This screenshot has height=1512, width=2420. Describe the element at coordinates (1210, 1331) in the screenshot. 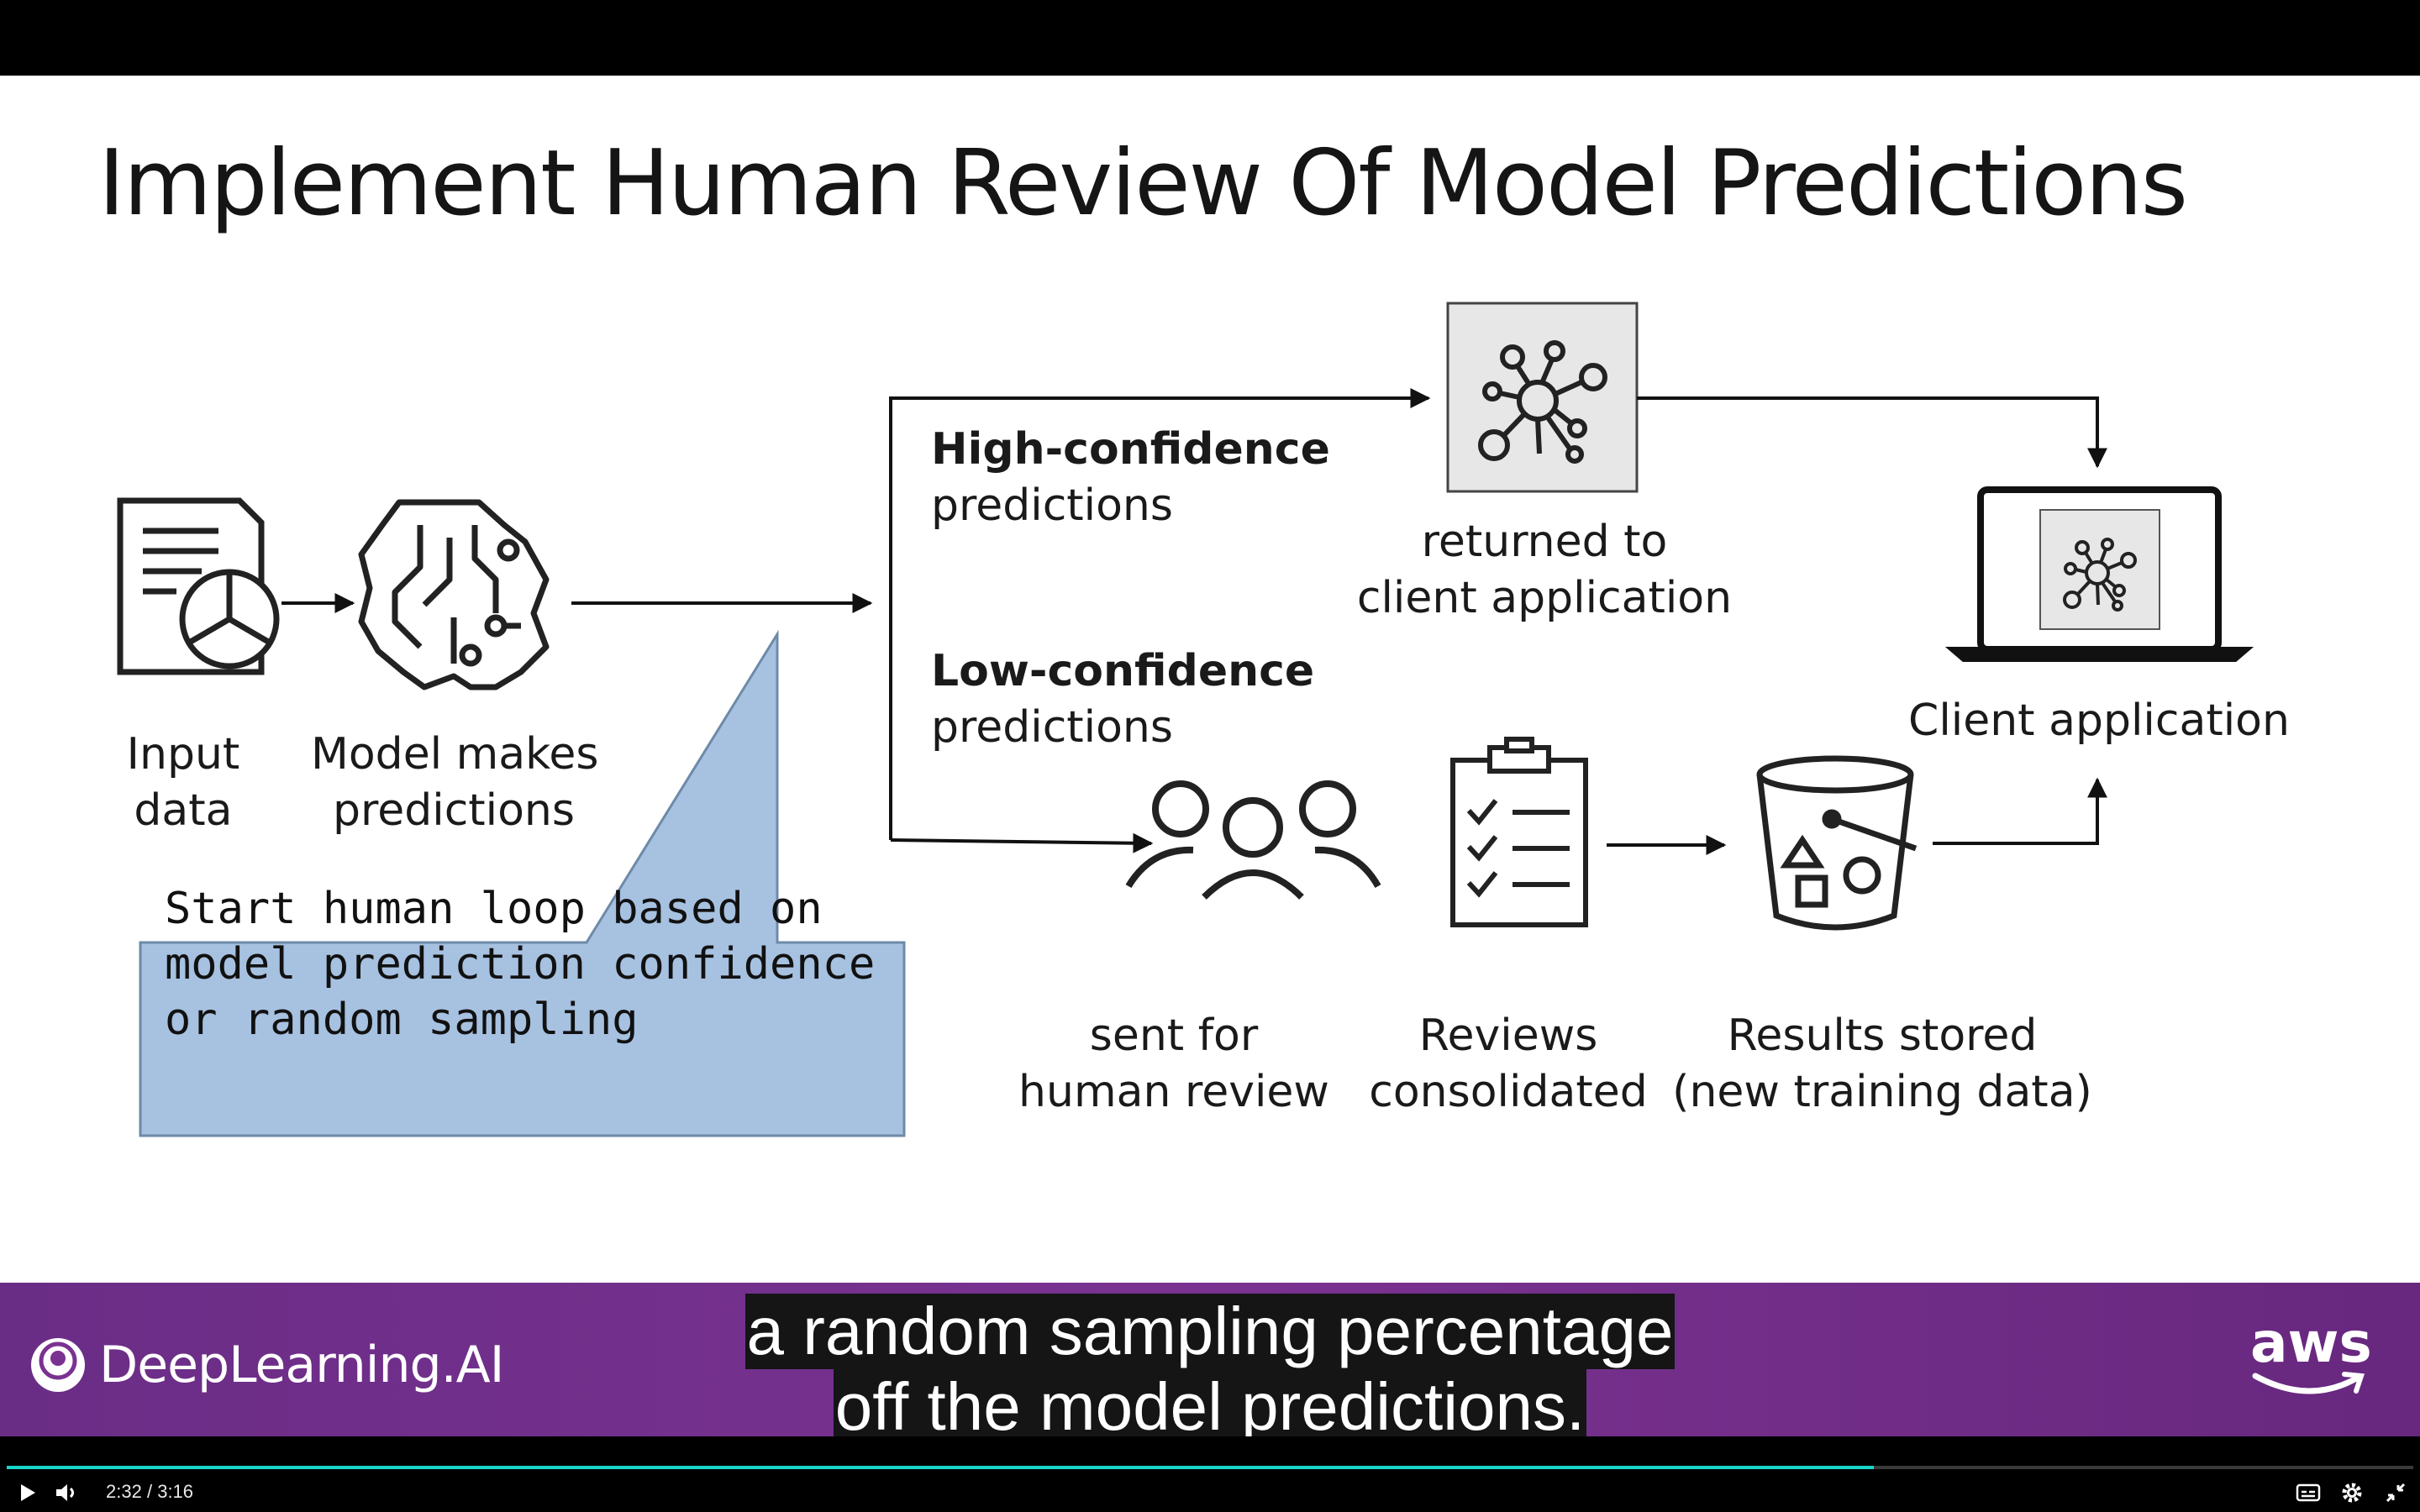

I see `subtitle-line-1: a random sampling percentage` at that location.